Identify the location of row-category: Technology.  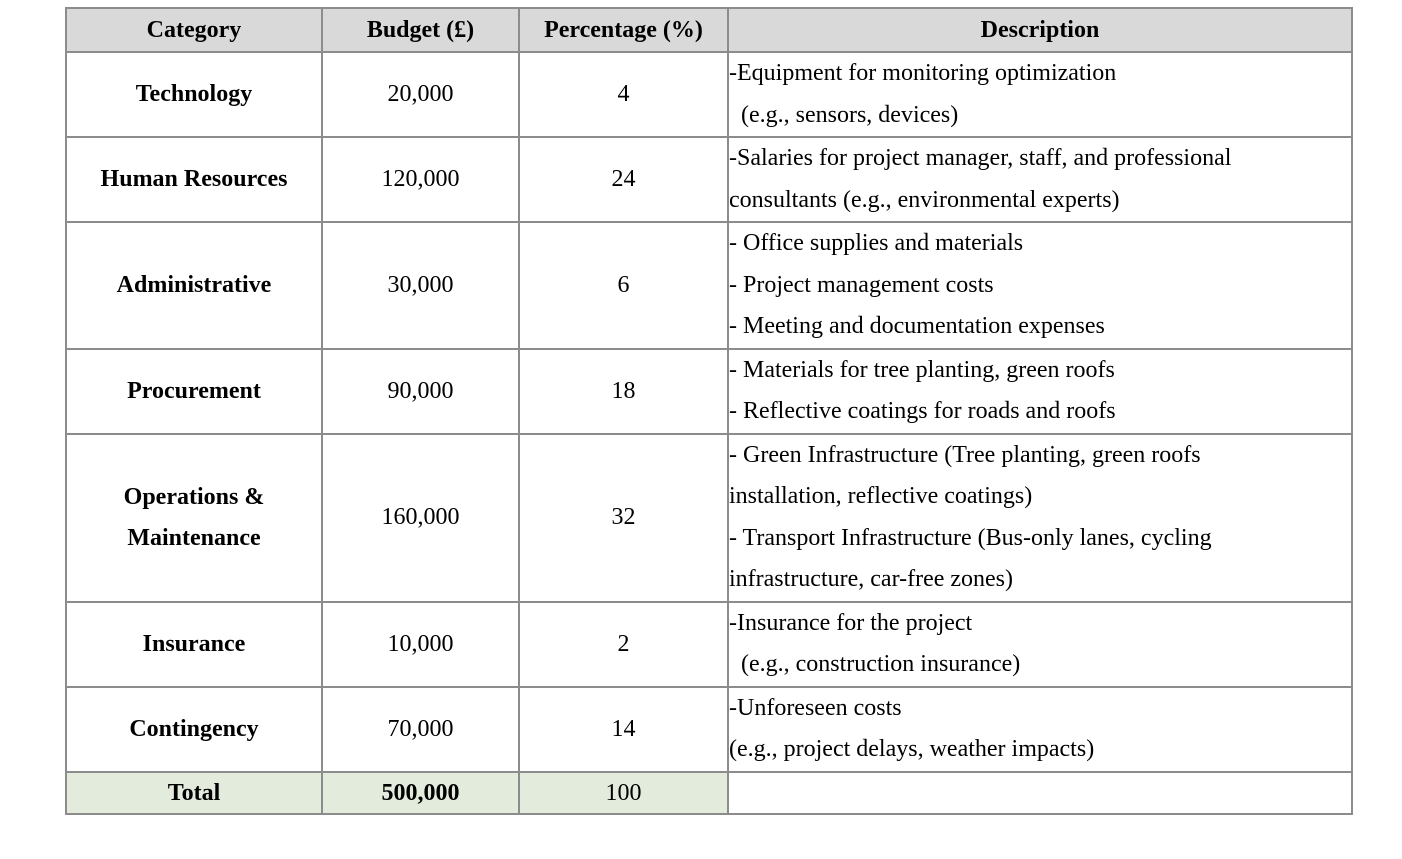
(194, 94).